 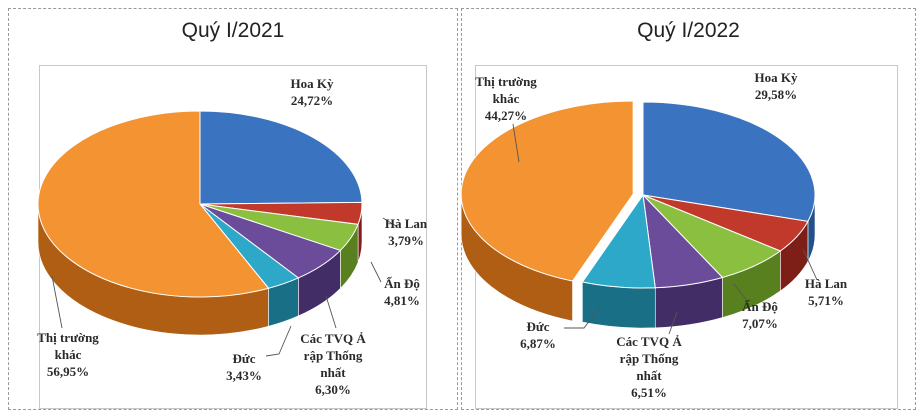 I want to click on data-label-value: 6,51%, so click(x=649, y=392).